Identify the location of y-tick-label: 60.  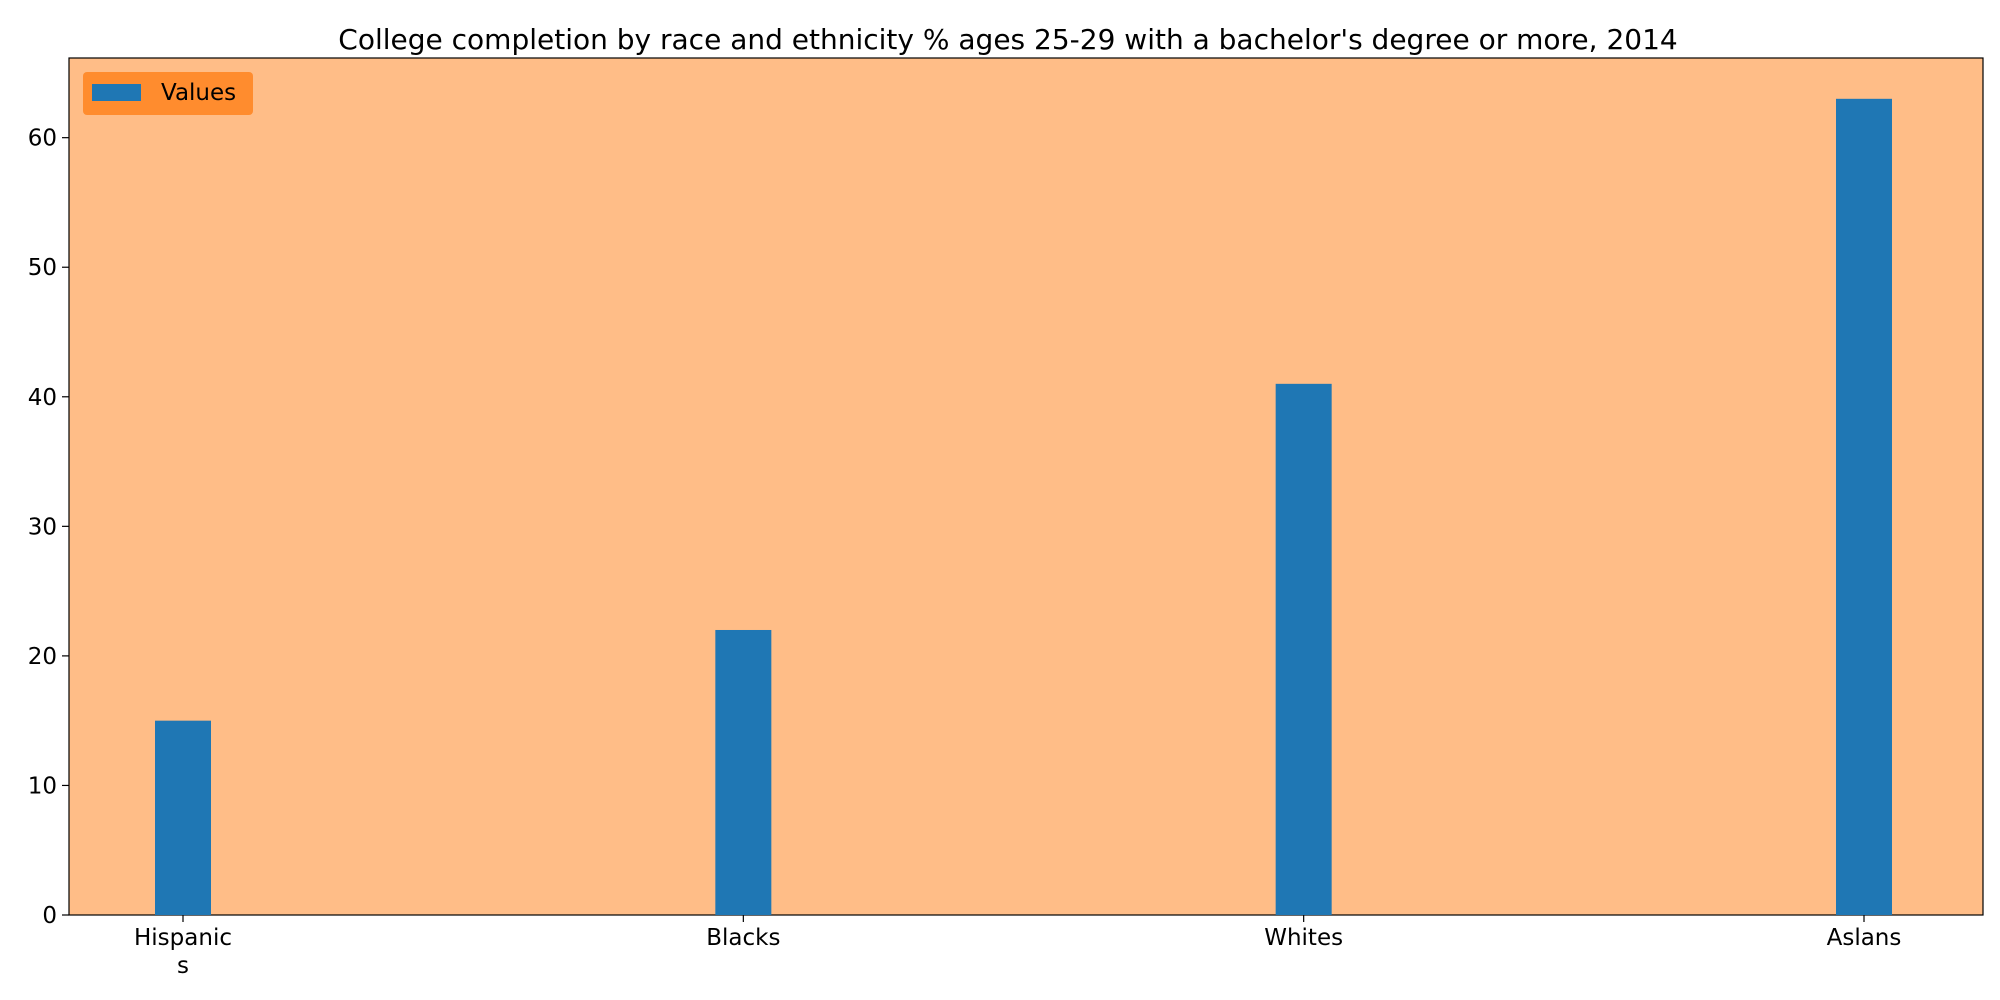
(42, 139).